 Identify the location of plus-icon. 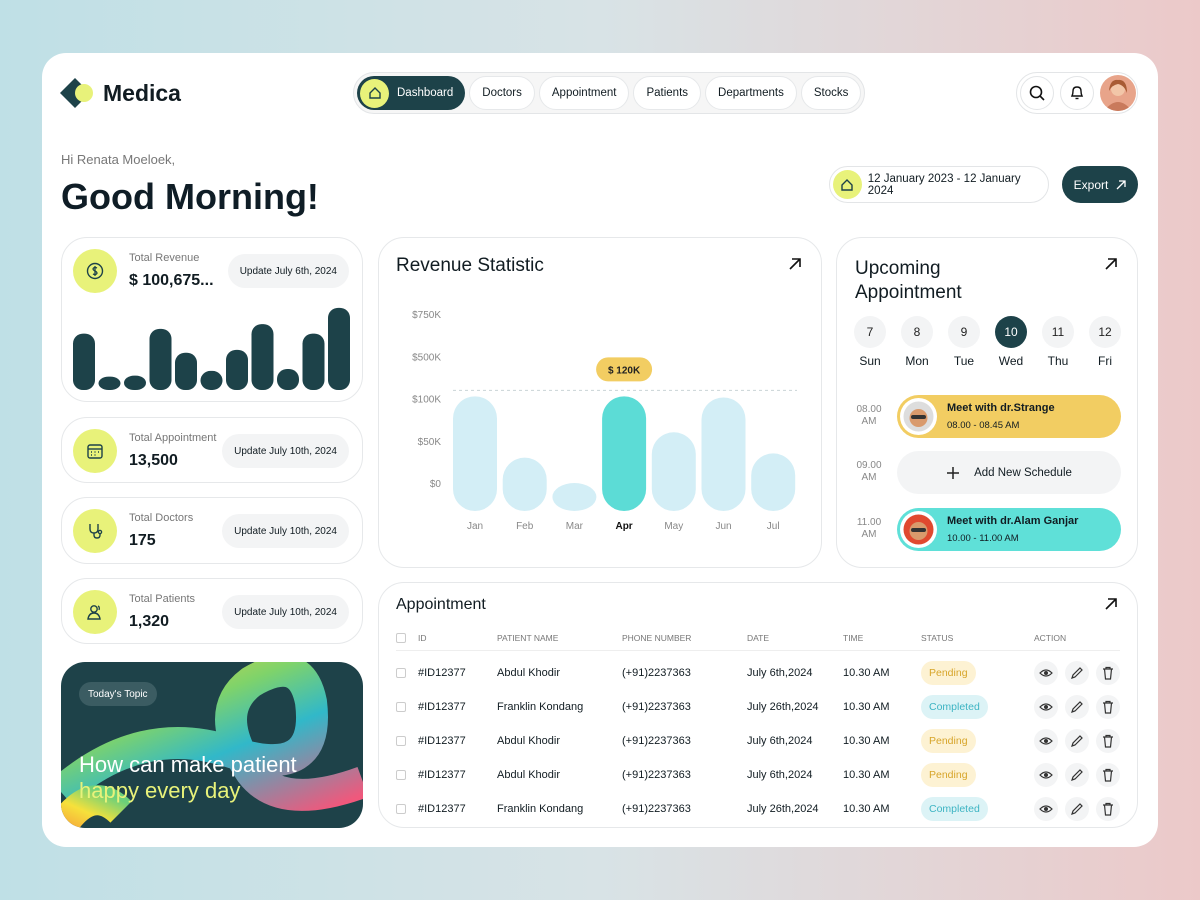
(953, 472).